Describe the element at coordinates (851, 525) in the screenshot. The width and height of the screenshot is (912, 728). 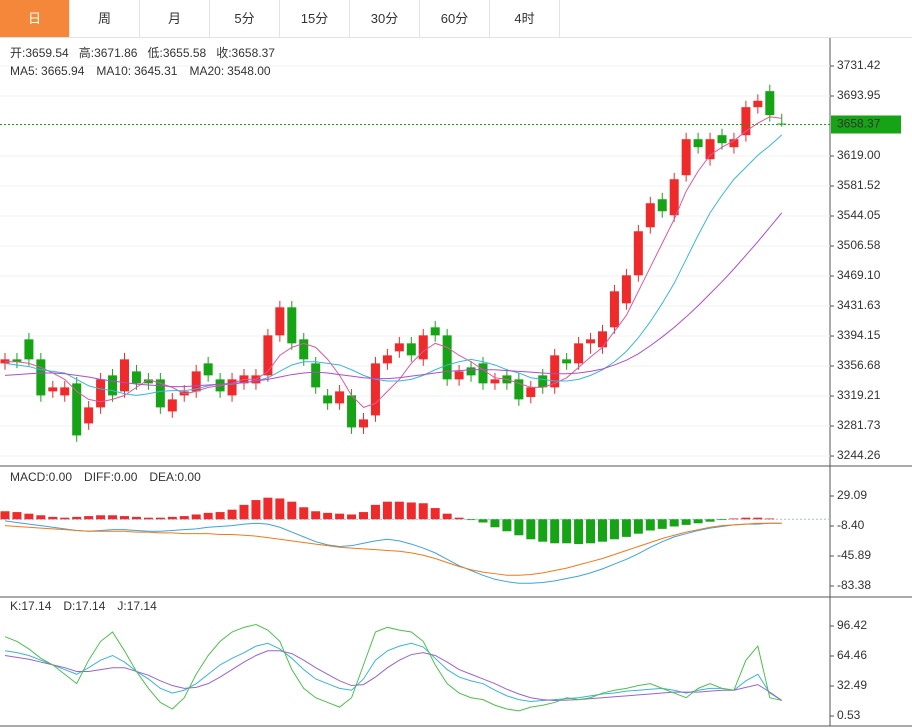
I see `y-tick-label: -8.40` at that location.